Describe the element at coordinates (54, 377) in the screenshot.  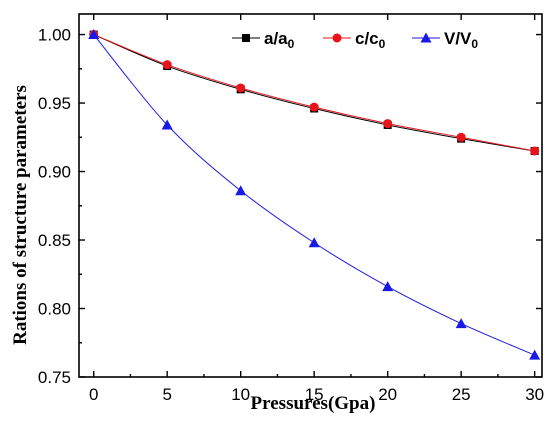
I see `y-tick-label: 0.75` at that location.